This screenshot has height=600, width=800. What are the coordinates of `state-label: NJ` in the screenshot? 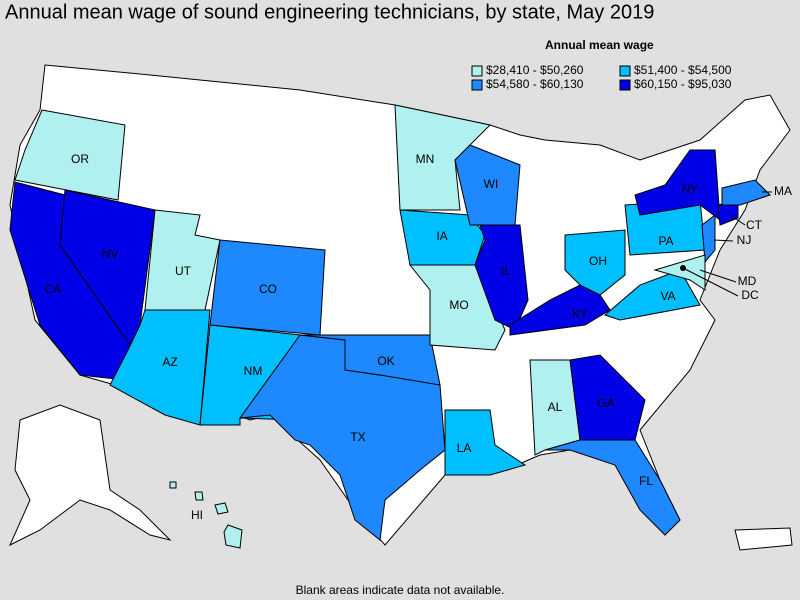 It's located at (744, 240).